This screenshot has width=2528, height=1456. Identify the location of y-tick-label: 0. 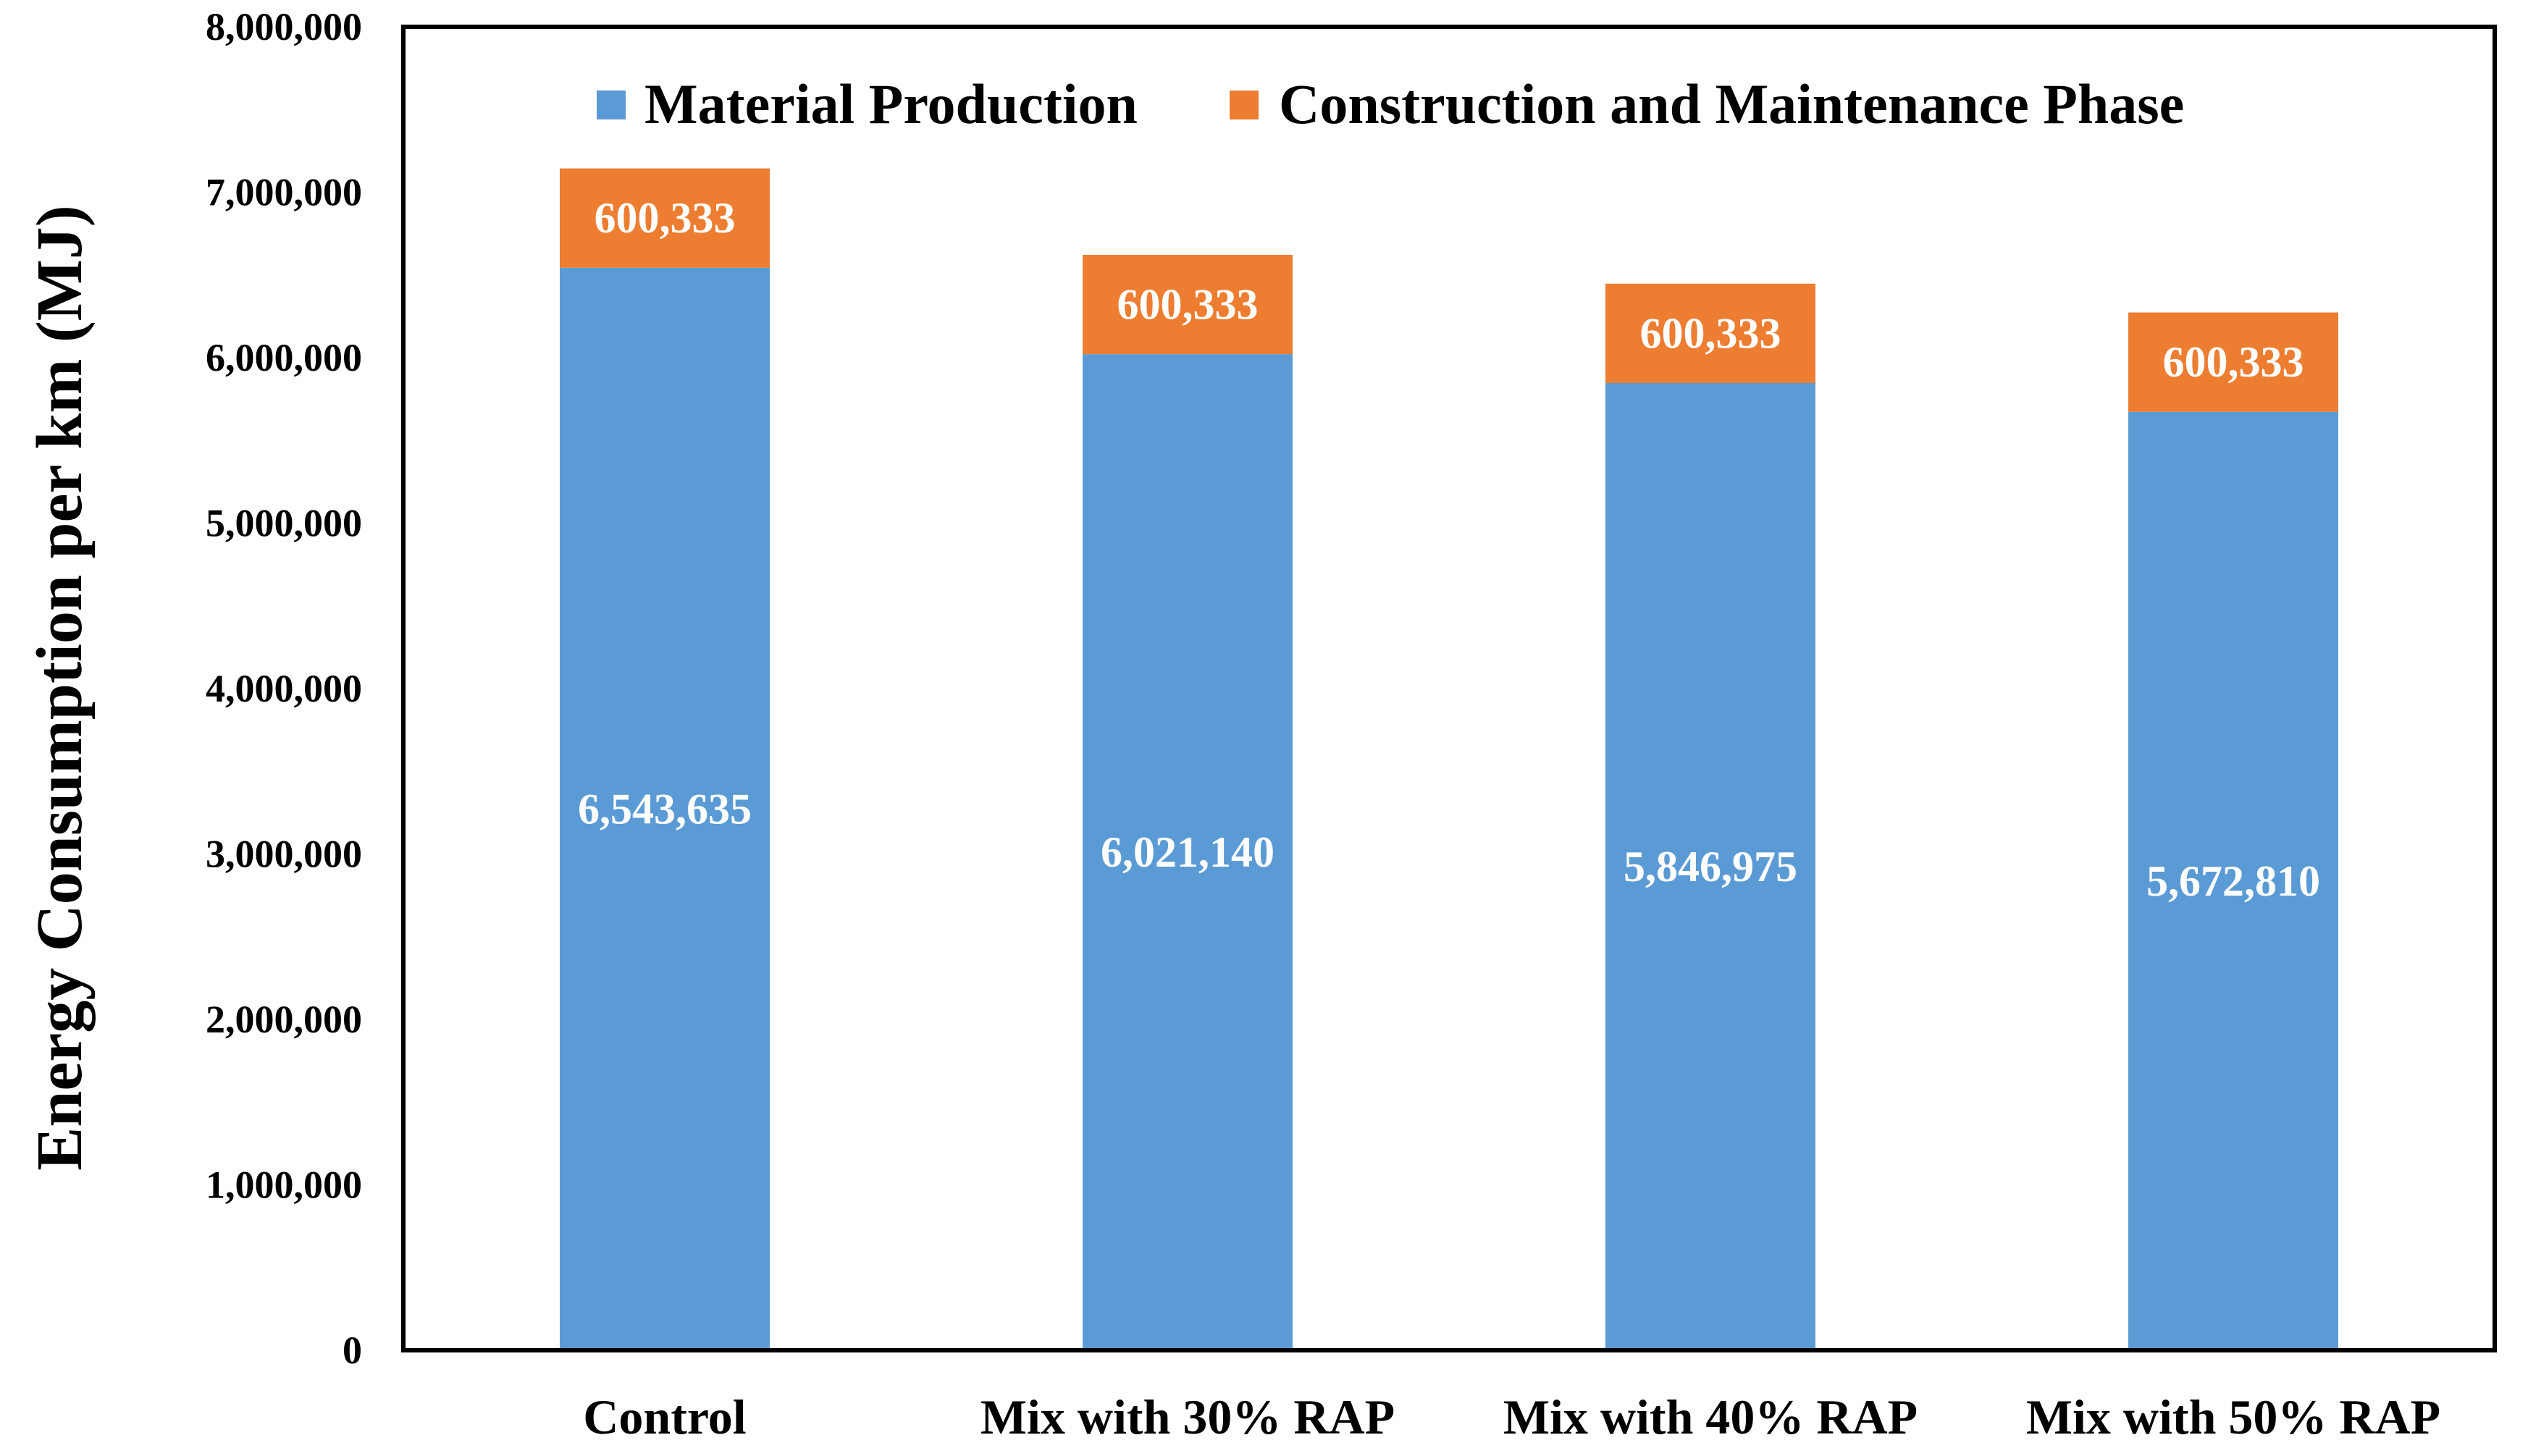
(353, 1350).